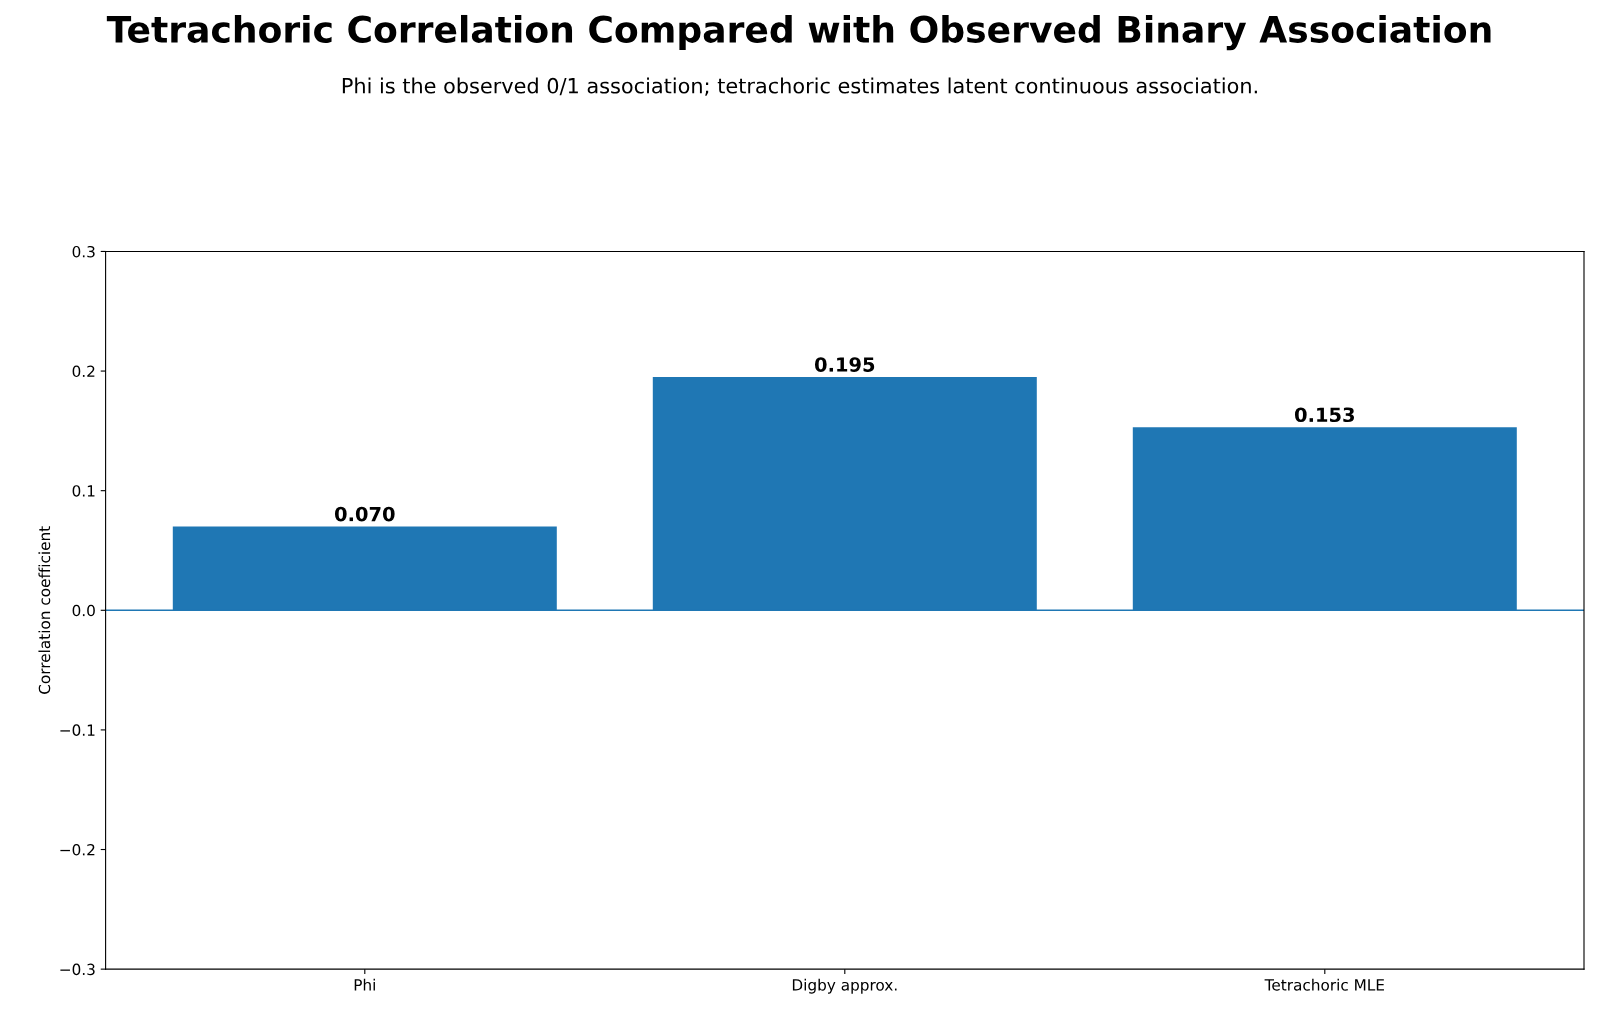  I want to click on y-tick-label: −0.3, so click(77, 969).